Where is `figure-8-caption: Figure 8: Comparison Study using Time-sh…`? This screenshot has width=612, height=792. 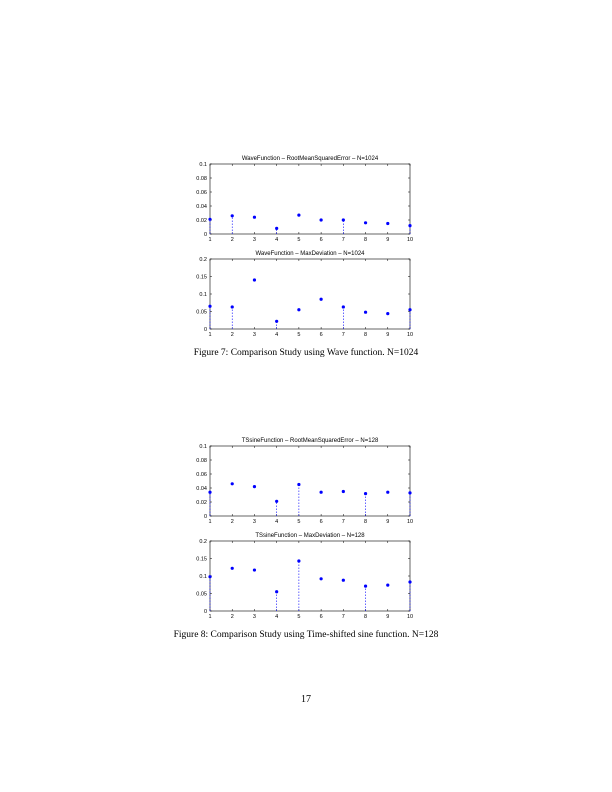
figure-8-caption: Figure 8: Comparison Study using Time-sh… is located at coordinates (306, 635).